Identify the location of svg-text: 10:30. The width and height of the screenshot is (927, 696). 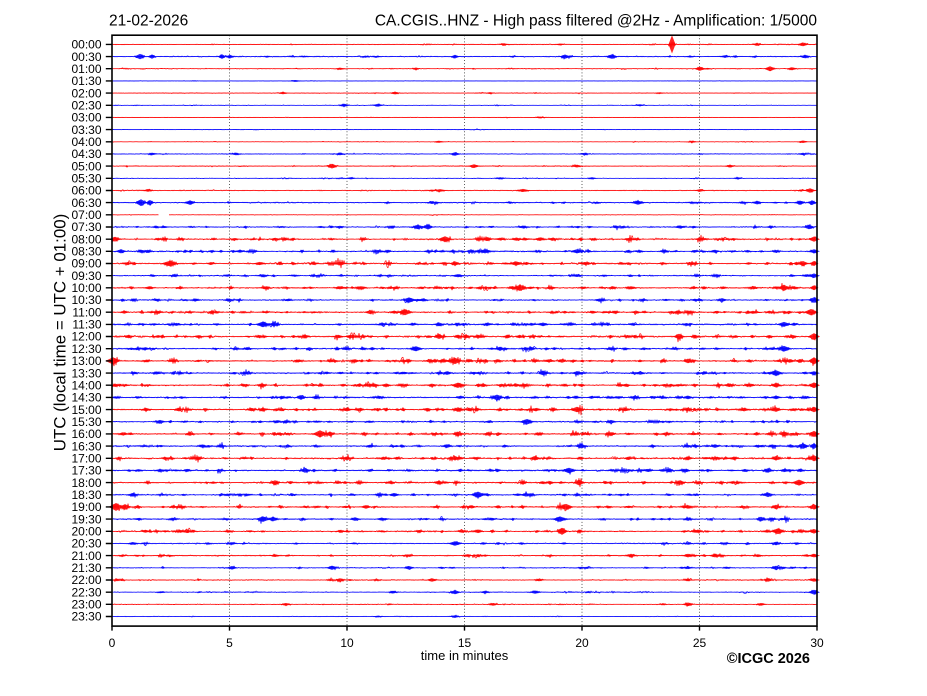
(86, 300).